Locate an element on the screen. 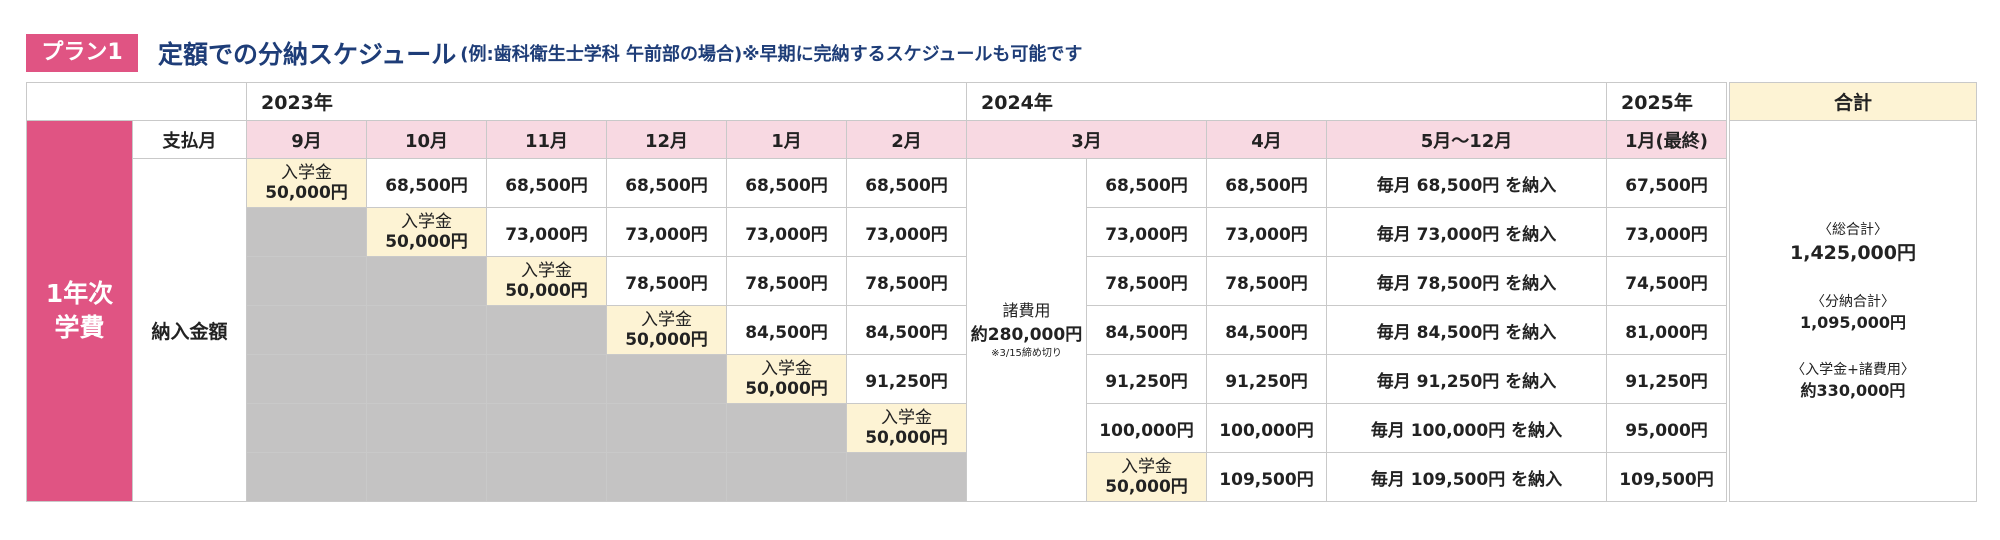  month-apr: 4月 is located at coordinates (1266, 139).